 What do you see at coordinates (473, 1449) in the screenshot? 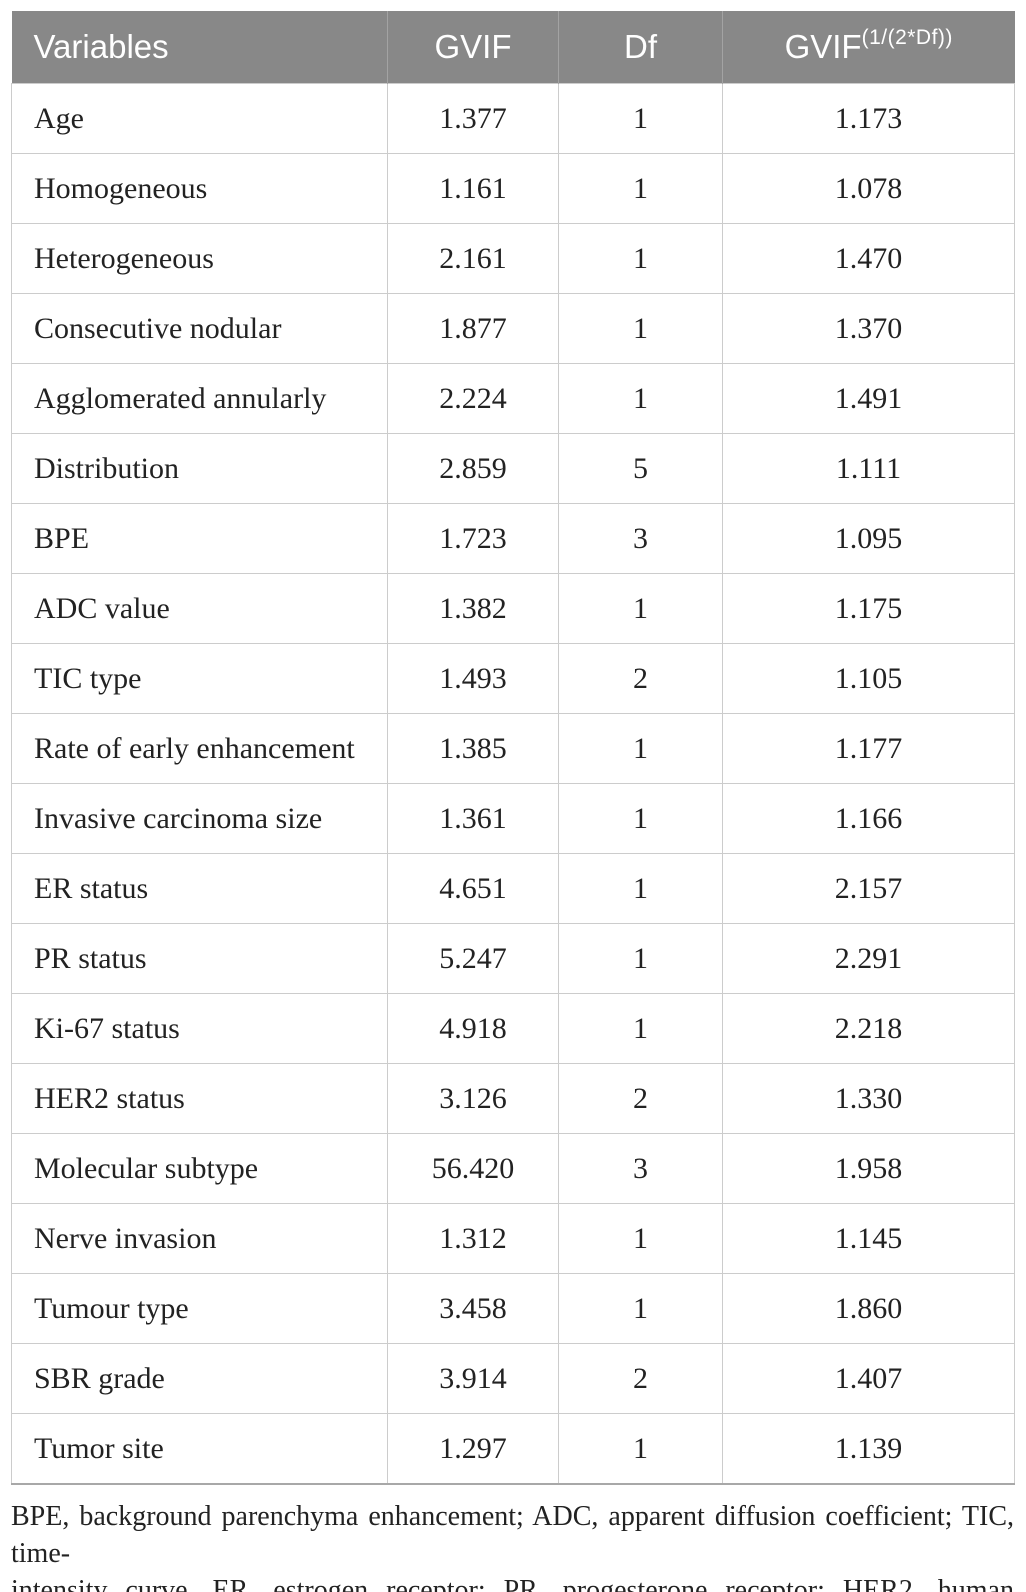
I see `cell-gvif: 1.297` at bounding box center [473, 1449].